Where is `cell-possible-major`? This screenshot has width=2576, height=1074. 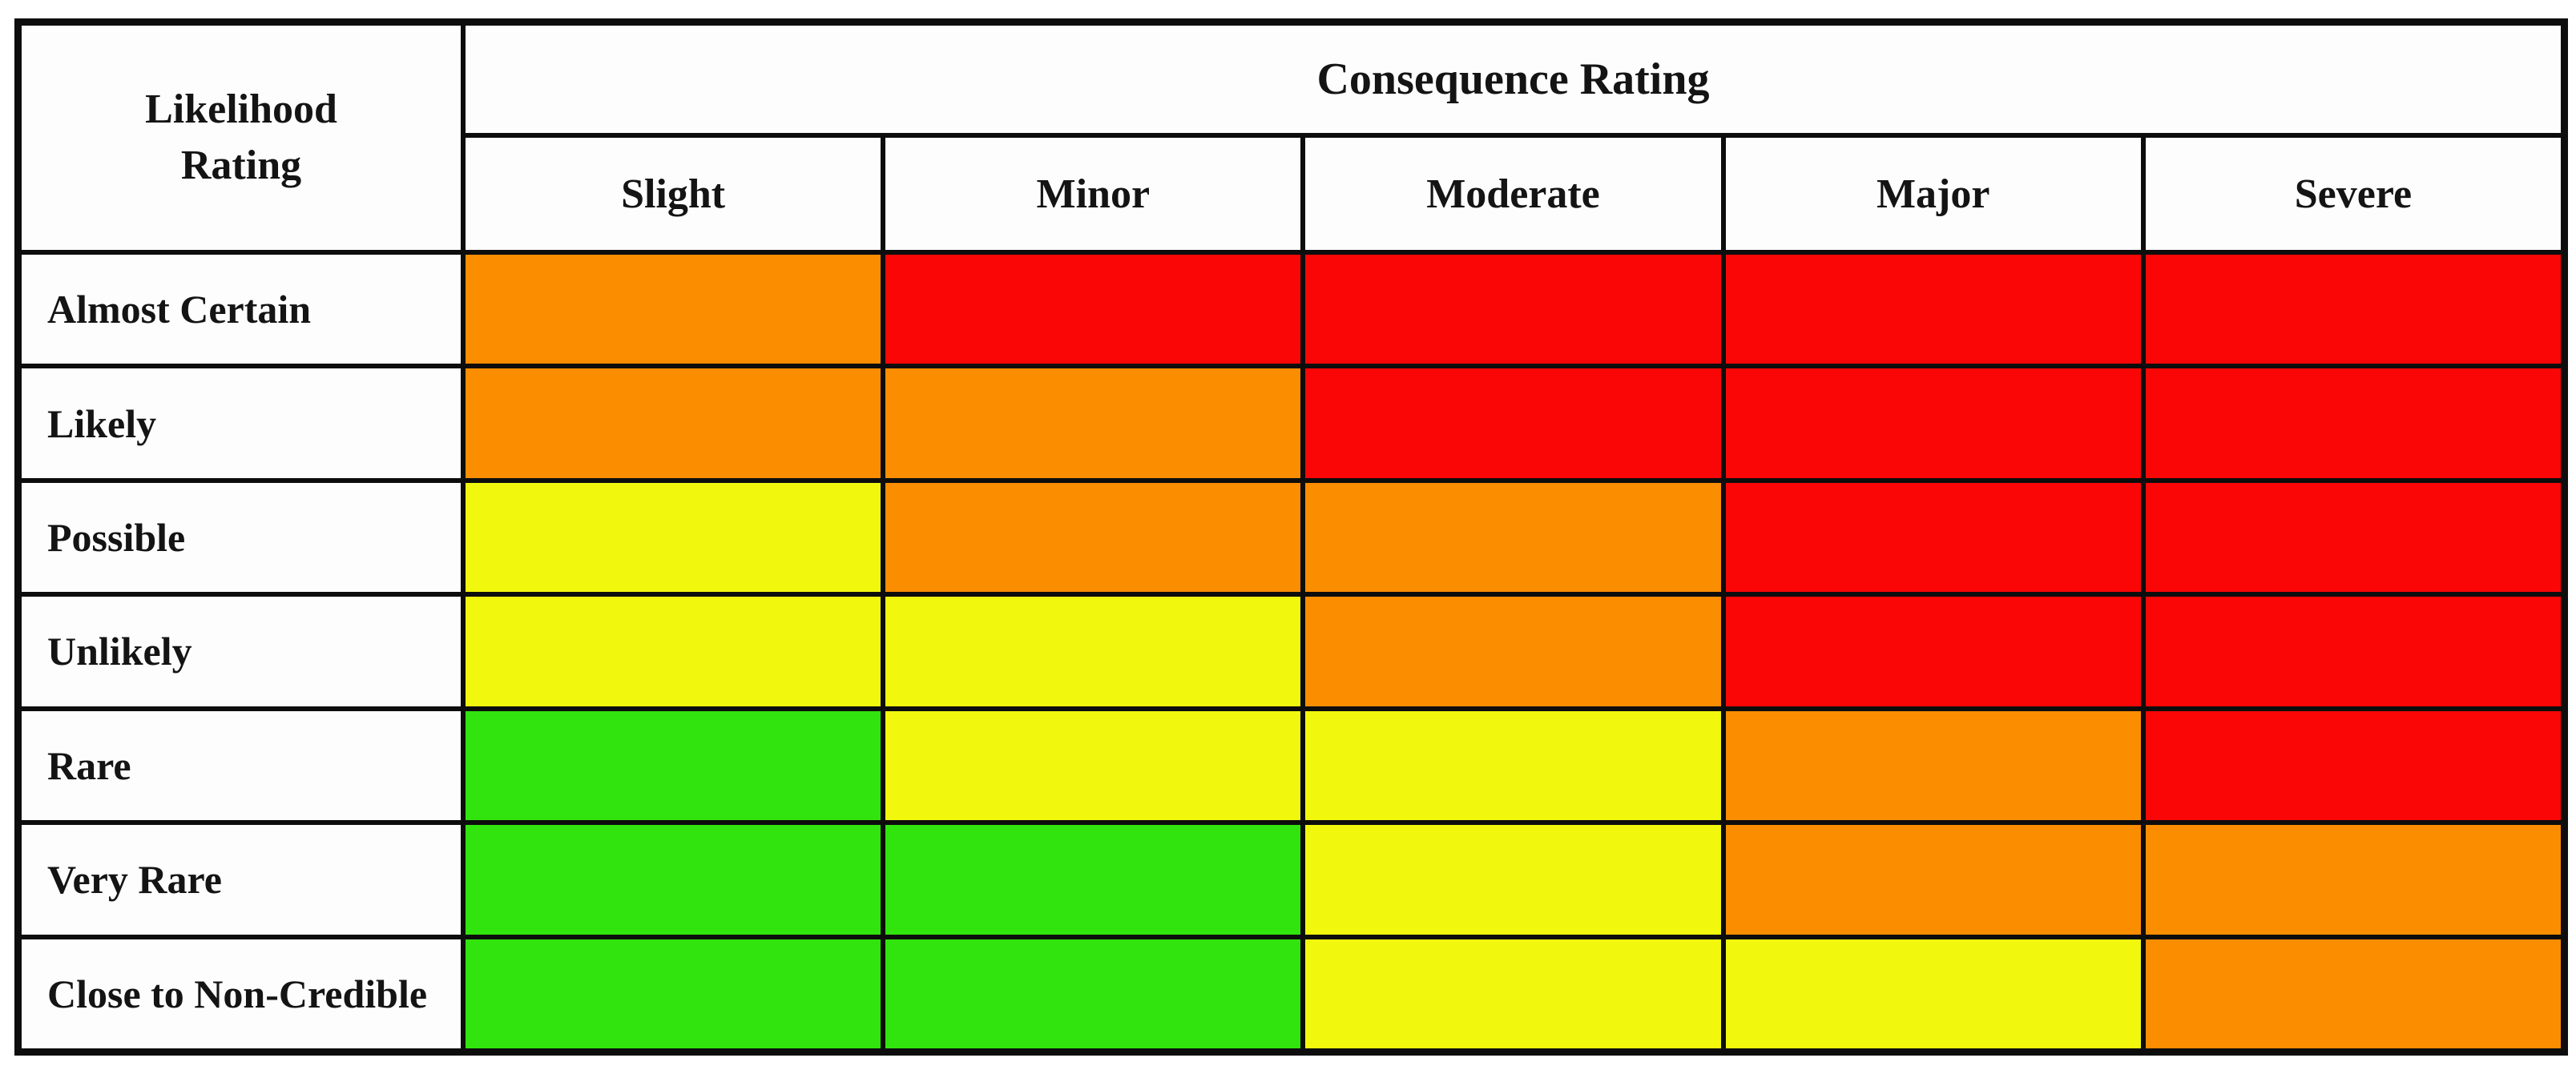 cell-possible-major is located at coordinates (1933, 537).